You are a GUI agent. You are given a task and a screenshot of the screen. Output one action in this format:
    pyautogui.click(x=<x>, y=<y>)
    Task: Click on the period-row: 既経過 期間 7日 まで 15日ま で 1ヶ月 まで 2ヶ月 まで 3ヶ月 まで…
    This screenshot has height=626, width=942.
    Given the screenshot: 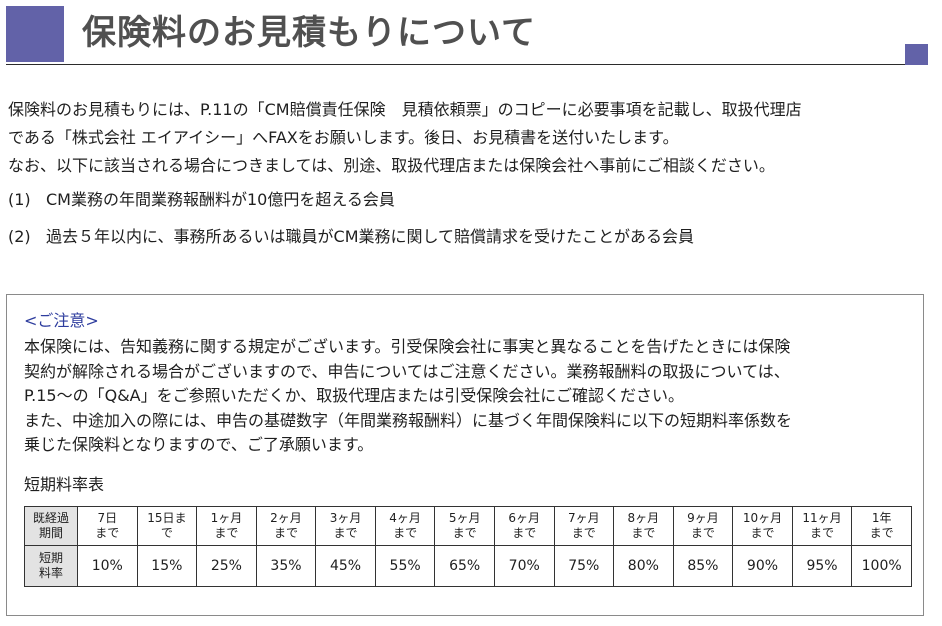 What is the action you would take?
    pyautogui.click(x=468, y=526)
    